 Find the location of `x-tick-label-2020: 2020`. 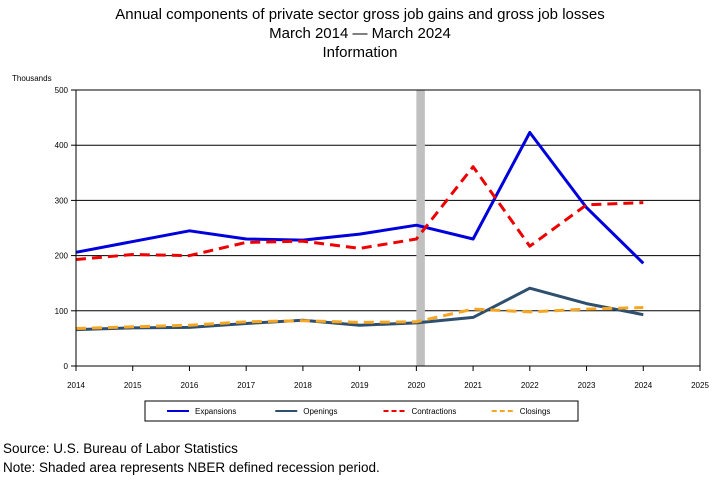

x-tick-label-2020: 2020 is located at coordinates (416, 385).